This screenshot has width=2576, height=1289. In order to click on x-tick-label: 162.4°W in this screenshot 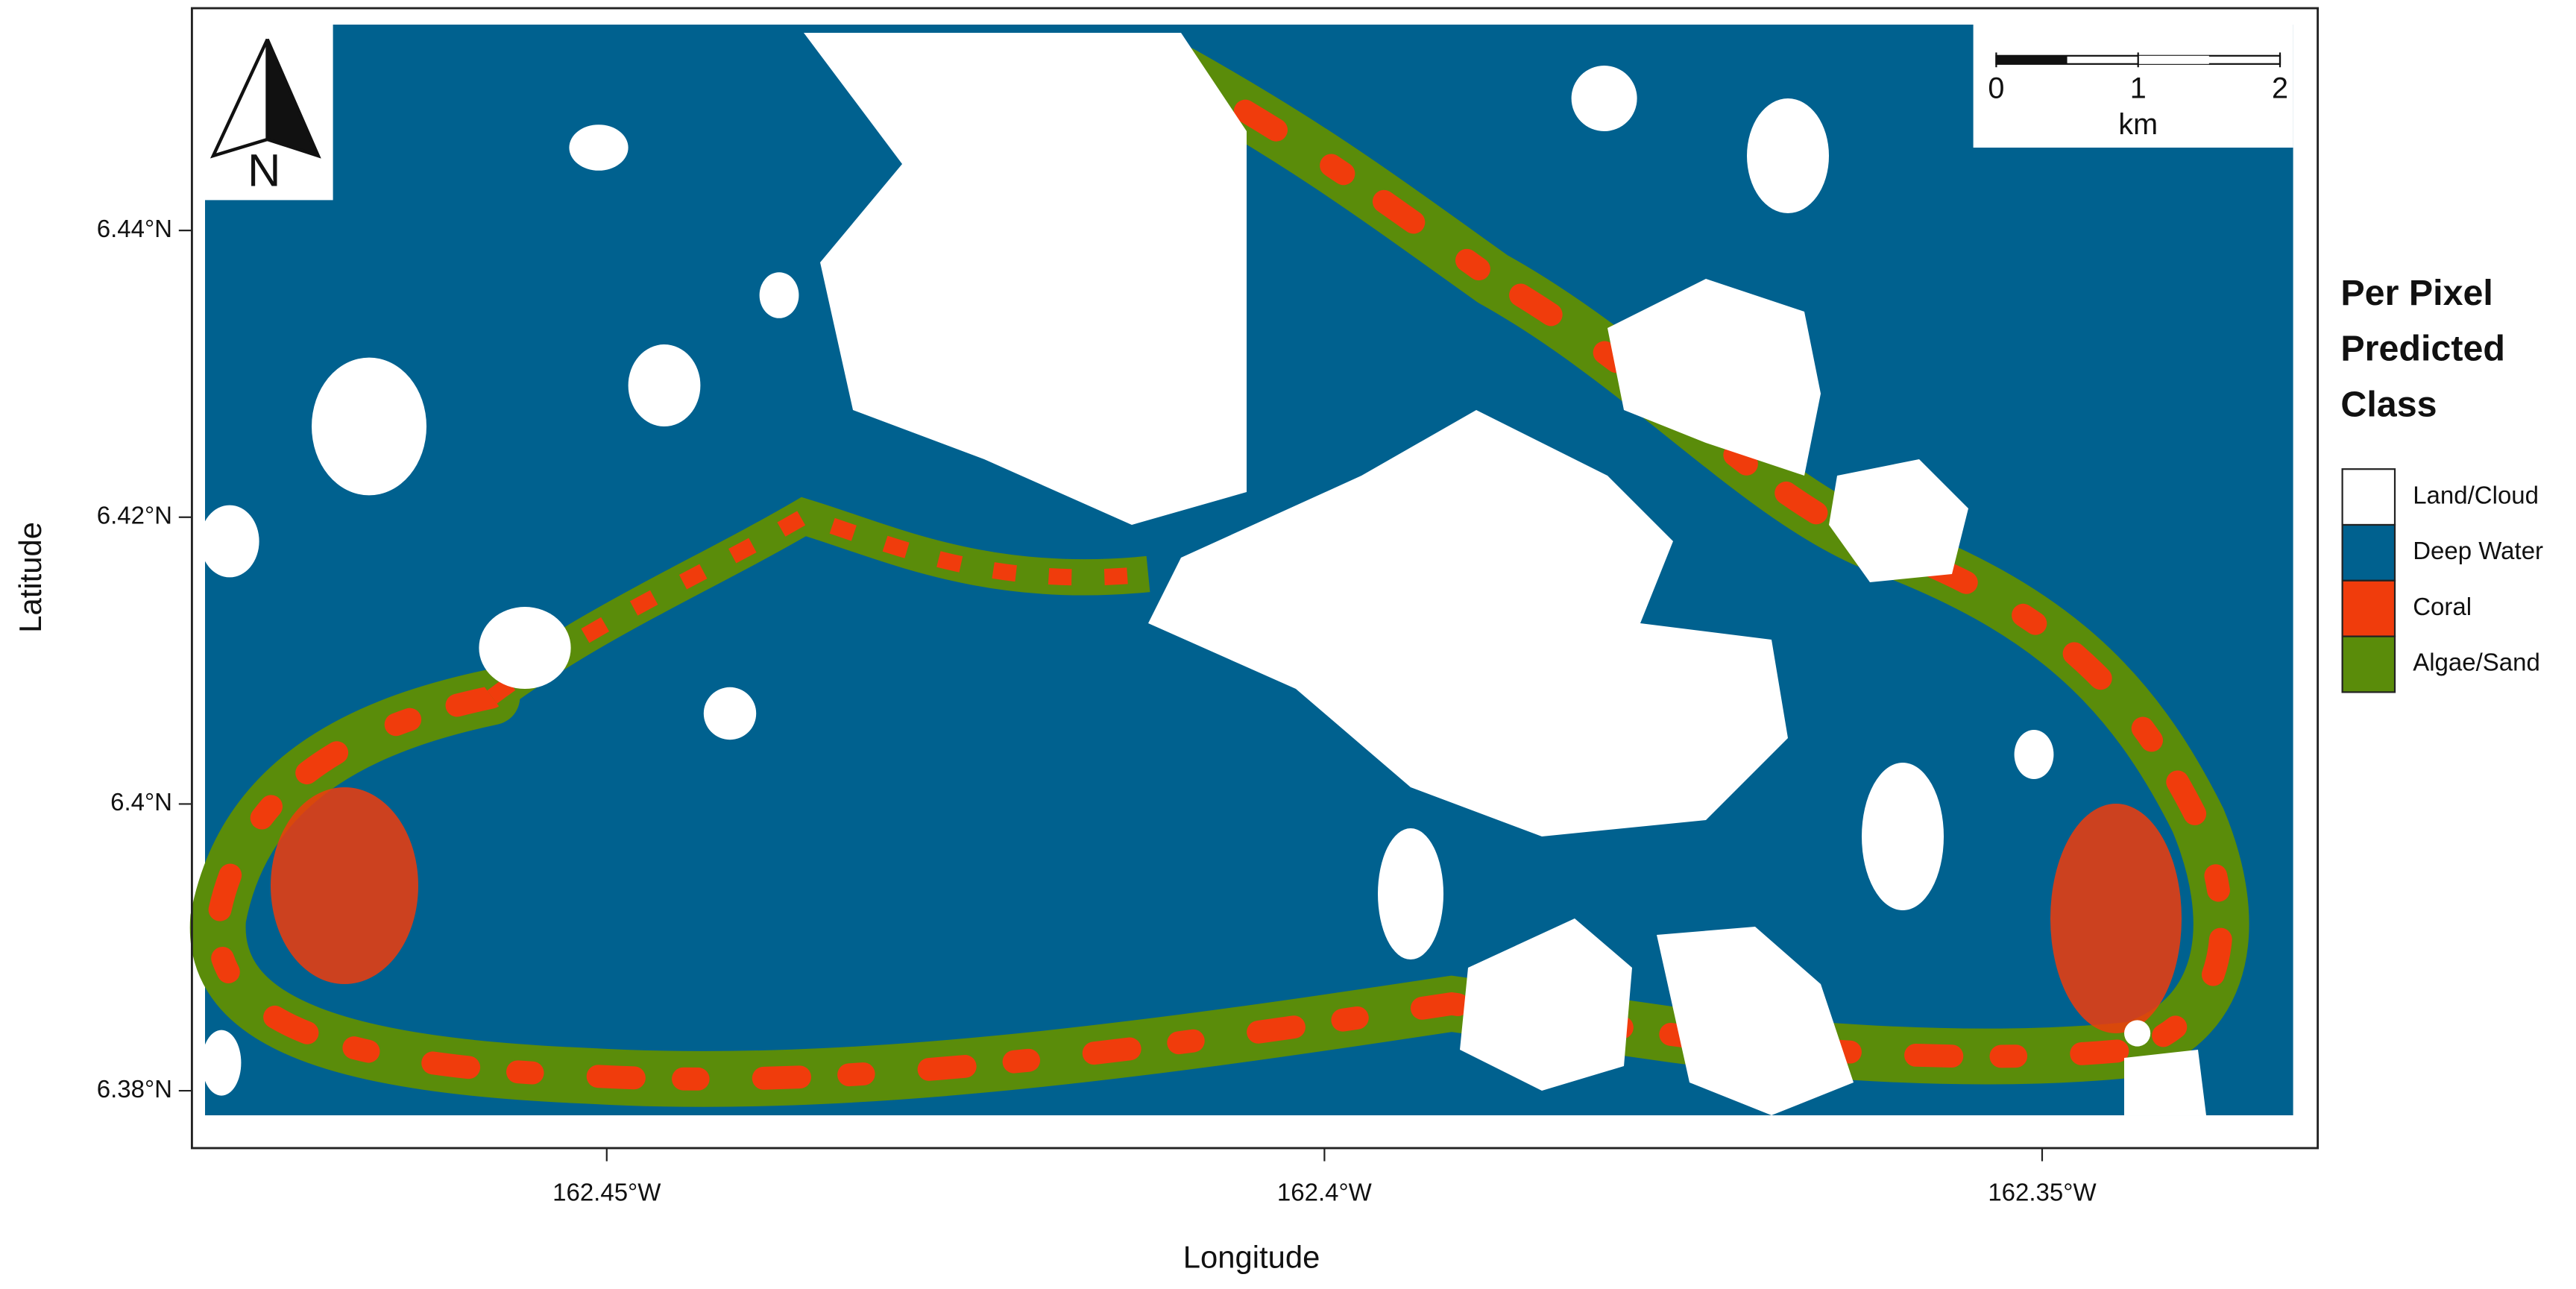, I will do `click(1325, 1192)`.